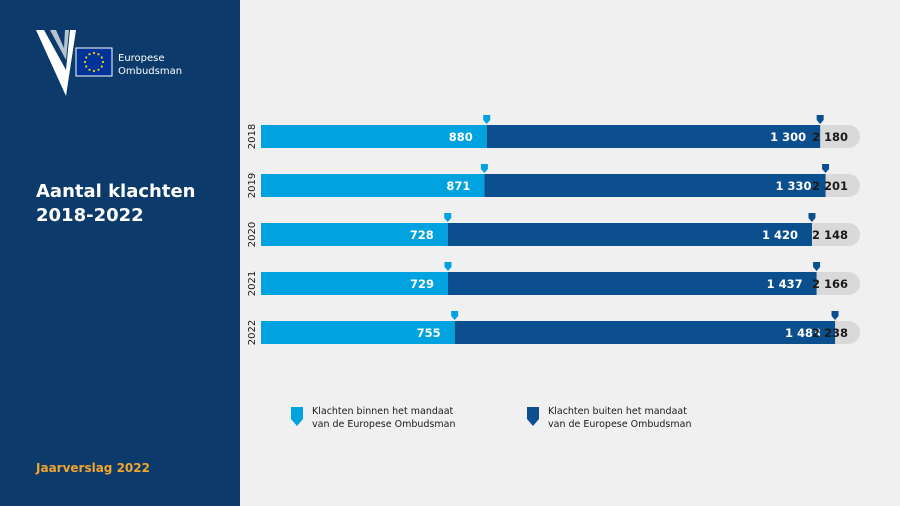 This screenshot has width=900, height=506. Describe the element at coordinates (533, 416) in the screenshot. I see `legend-outside-marker-icon` at that location.